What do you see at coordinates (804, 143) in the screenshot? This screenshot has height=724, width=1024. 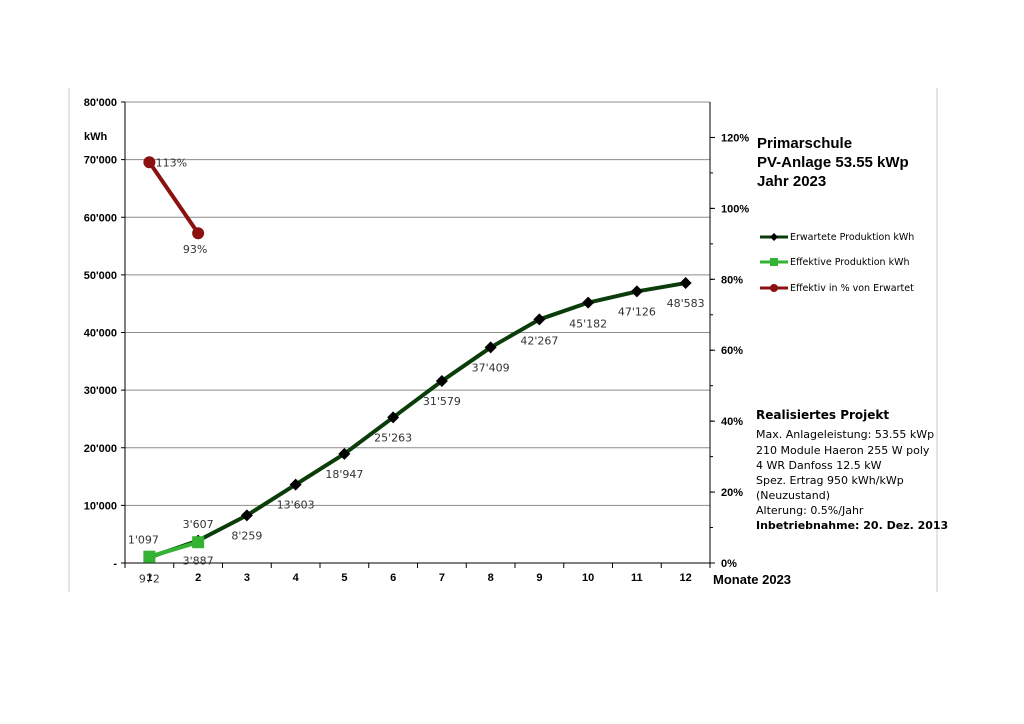 I see `chart-title-line-1: Primarschule` at bounding box center [804, 143].